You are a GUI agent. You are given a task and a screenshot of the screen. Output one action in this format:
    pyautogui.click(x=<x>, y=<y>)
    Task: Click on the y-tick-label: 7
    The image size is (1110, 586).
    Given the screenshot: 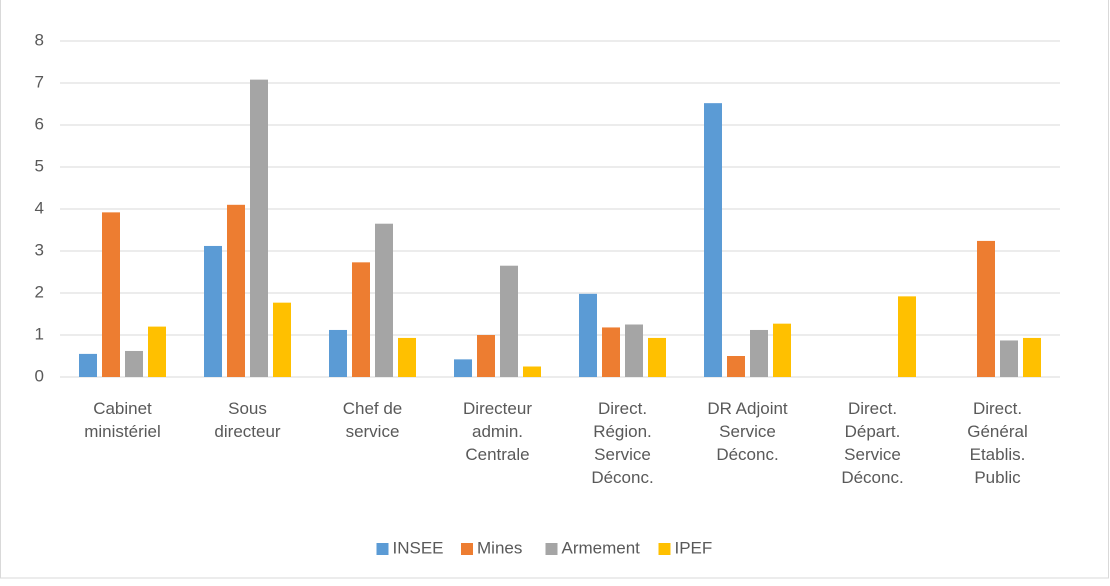 What is the action you would take?
    pyautogui.click(x=39, y=81)
    